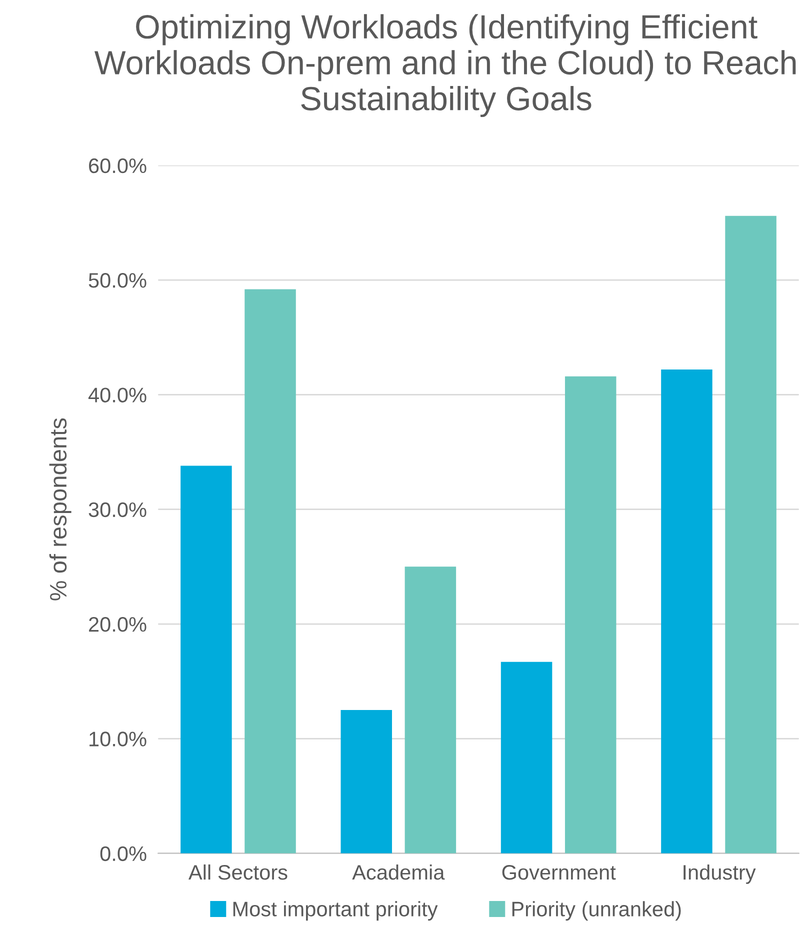  Describe the element at coordinates (118, 739) in the screenshot. I see `y-tick-label: 10.0%` at that location.